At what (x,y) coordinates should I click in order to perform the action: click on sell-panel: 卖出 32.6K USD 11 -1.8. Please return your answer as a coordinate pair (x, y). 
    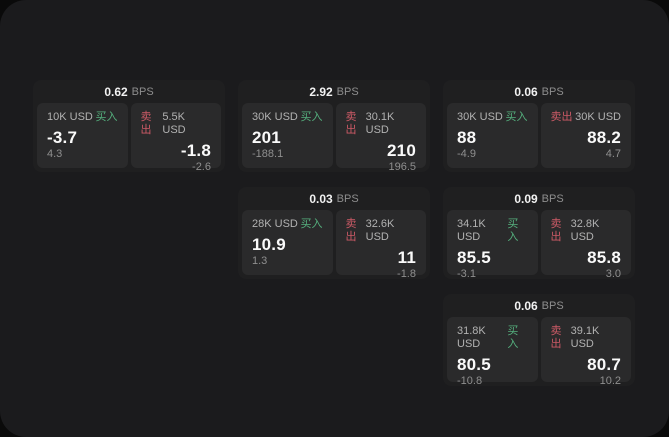
    Looking at the image, I should click on (380, 245).